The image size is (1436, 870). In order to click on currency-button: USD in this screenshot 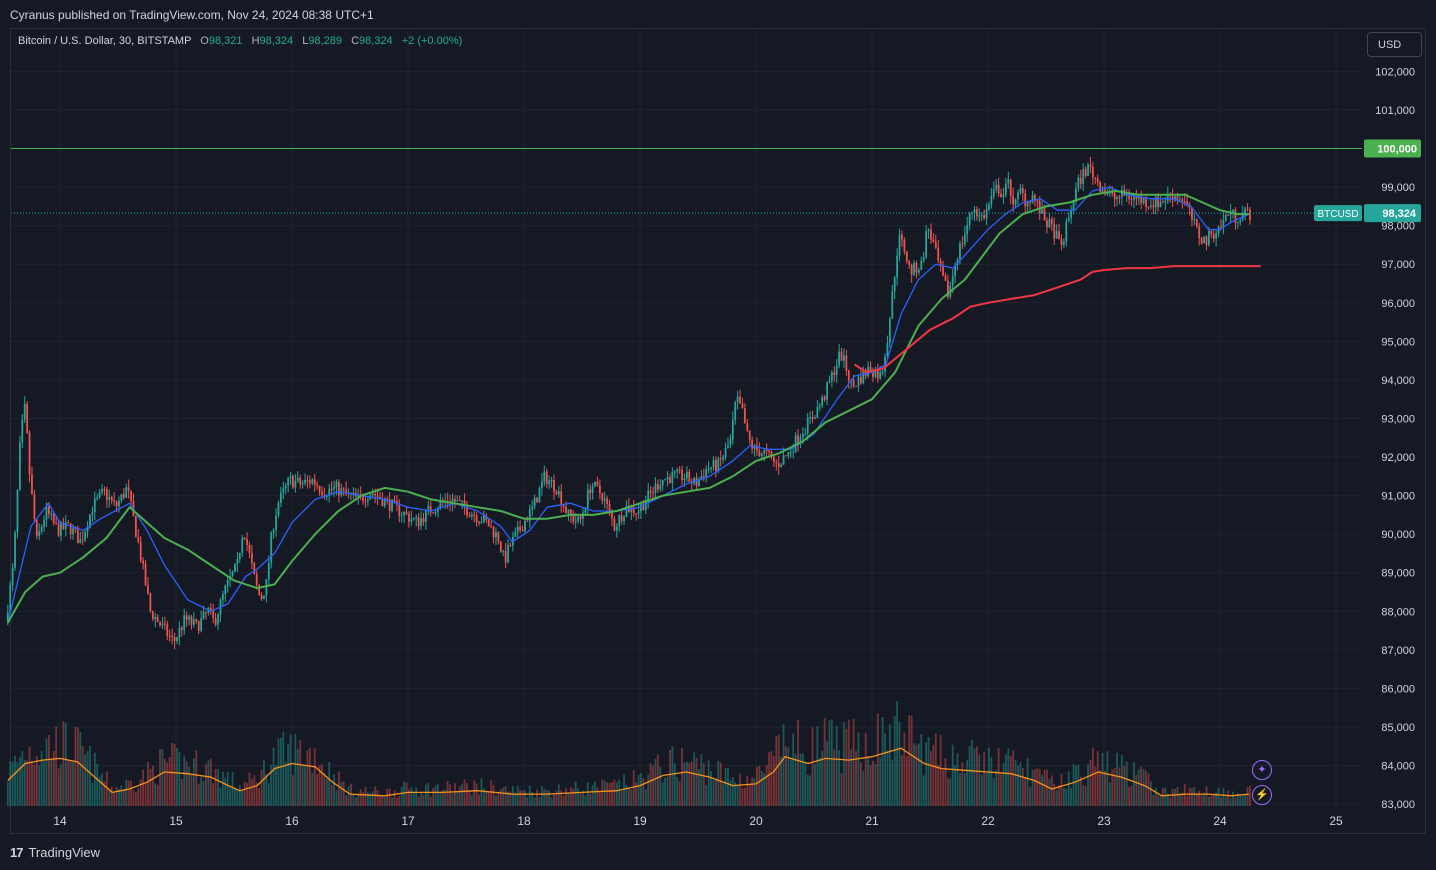, I will do `click(1394, 44)`.